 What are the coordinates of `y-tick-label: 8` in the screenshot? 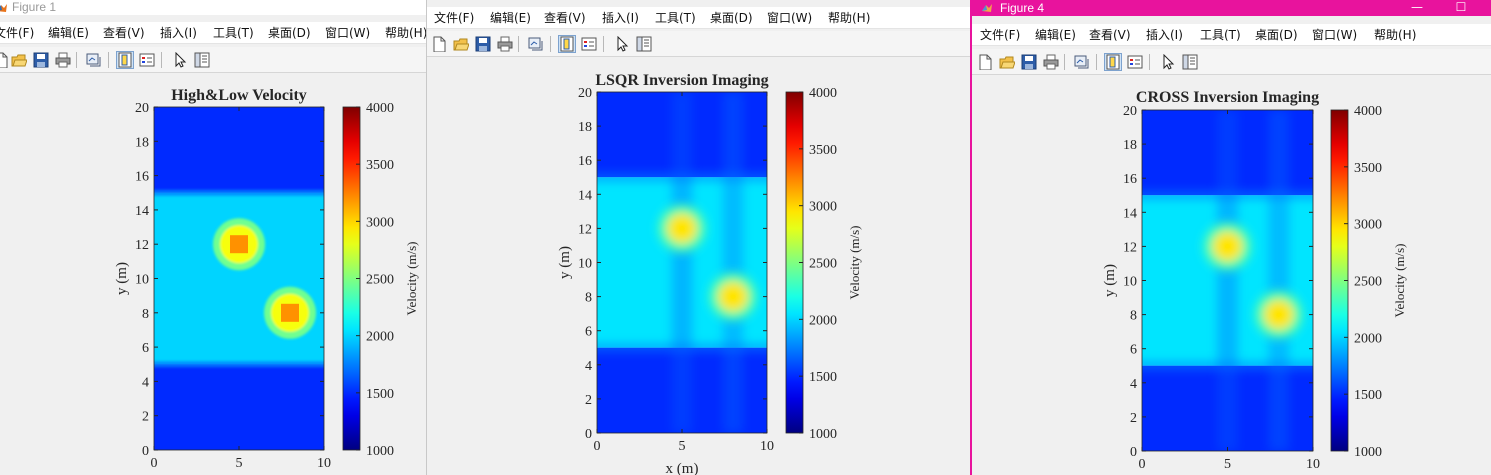 It's located at (145, 314).